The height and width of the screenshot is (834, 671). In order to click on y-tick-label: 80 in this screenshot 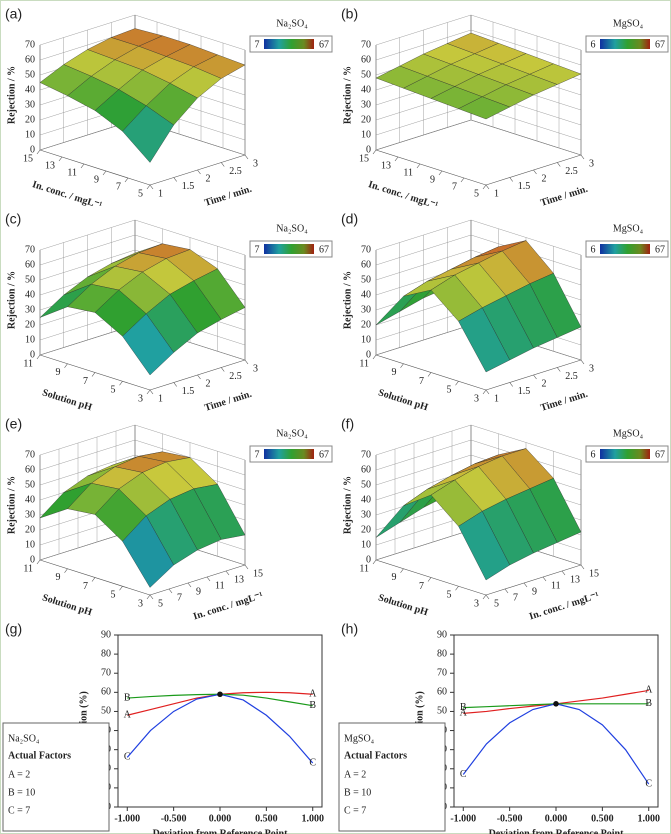, I will do `click(106, 653)`.